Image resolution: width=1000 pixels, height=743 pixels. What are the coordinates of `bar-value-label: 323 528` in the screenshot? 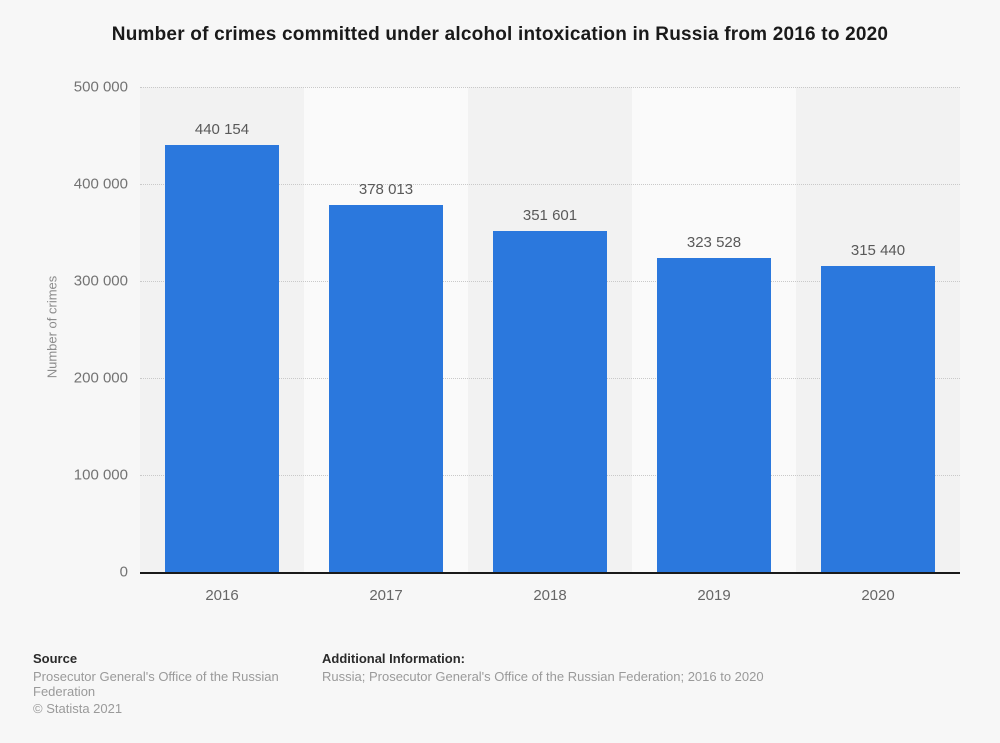 It's located at (714, 243).